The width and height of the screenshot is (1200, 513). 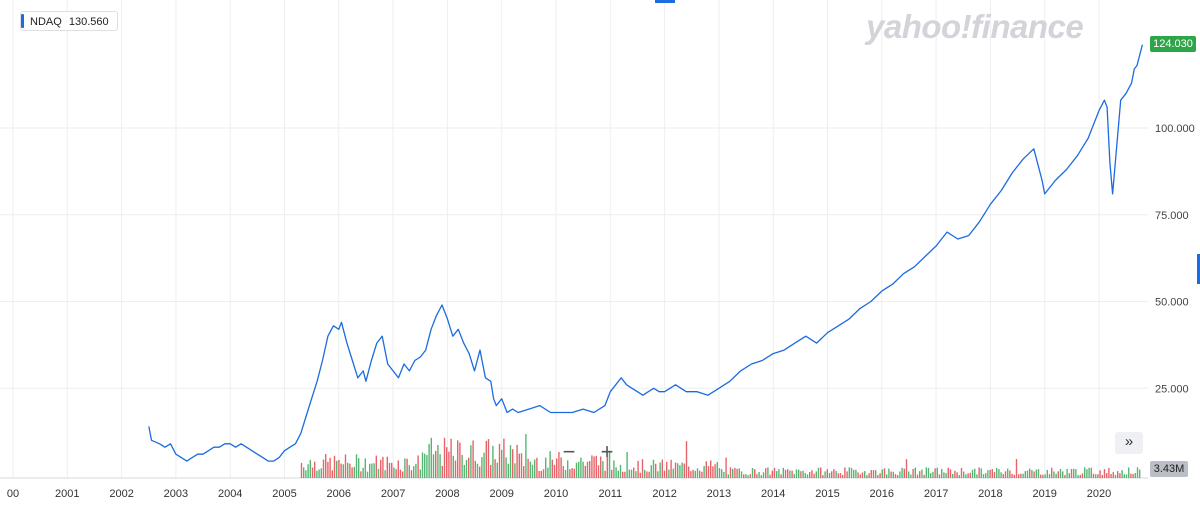 What do you see at coordinates (607, 451) in the screenshot?
I see `zoom-in-button: +` at bounding box center [607, 451].